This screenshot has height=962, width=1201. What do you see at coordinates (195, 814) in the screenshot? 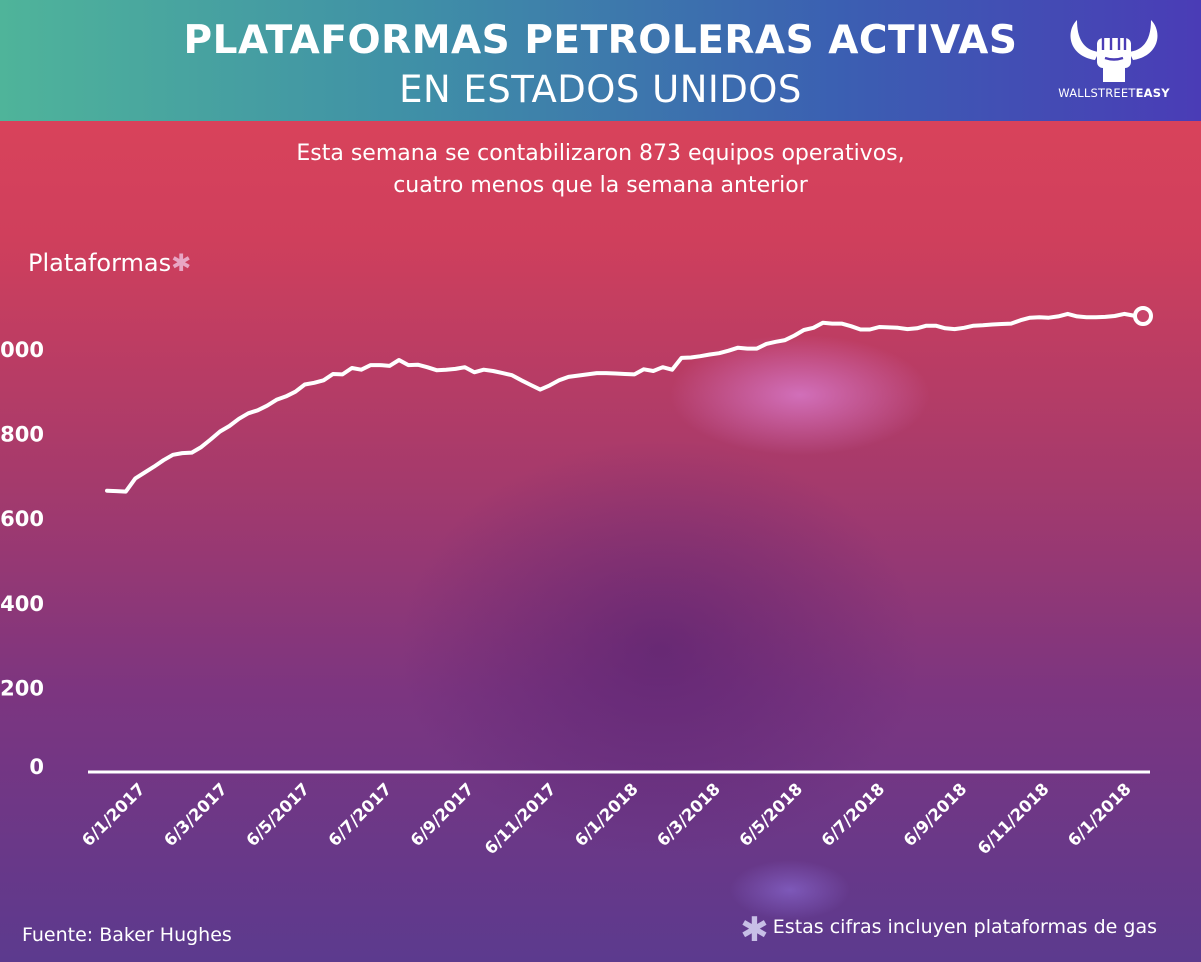
I see `x-tick-label: 6/3/2017` at bounding box center [195, 814].